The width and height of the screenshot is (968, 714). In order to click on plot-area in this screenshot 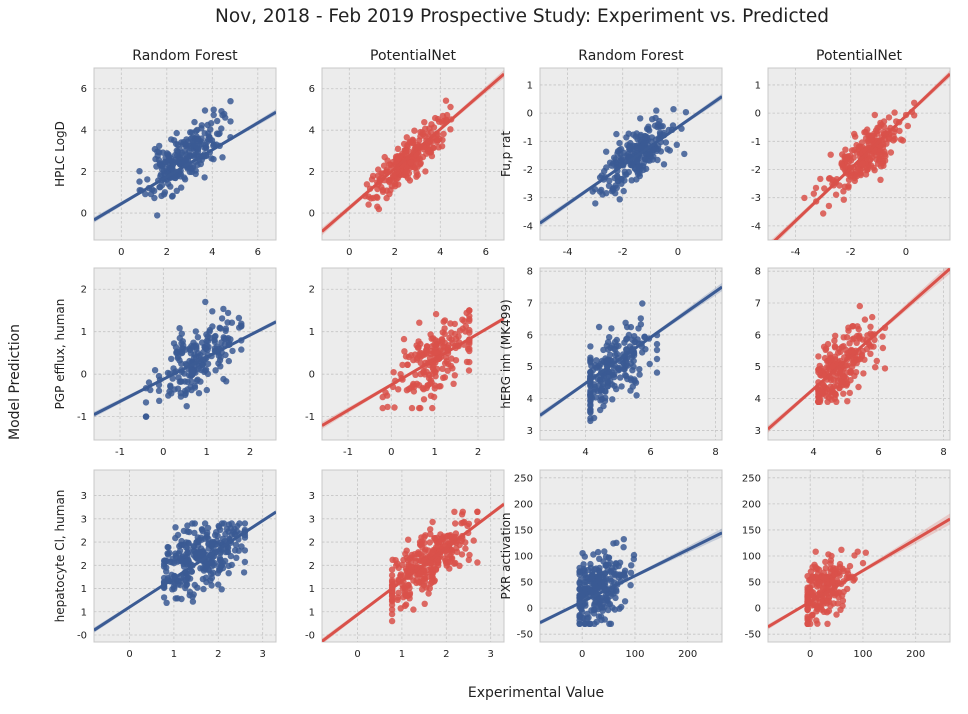, I will do `click(413, 368)`.